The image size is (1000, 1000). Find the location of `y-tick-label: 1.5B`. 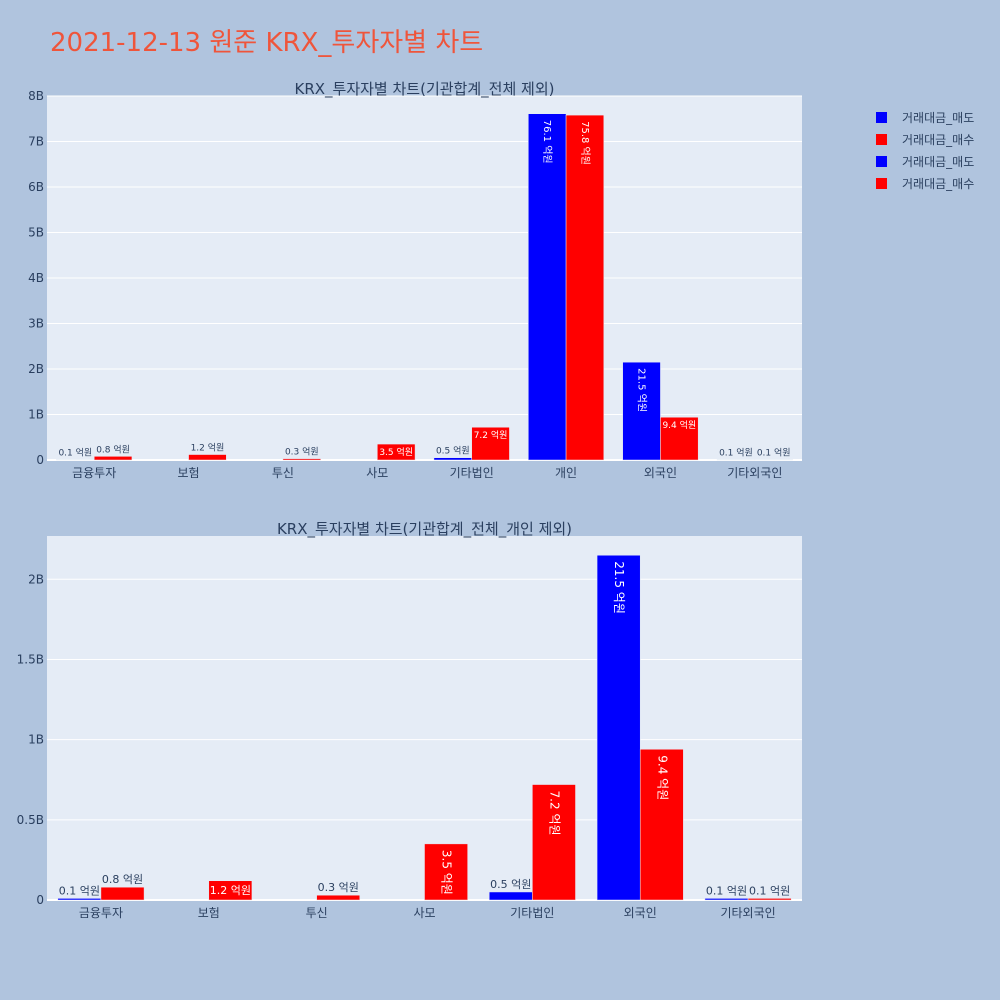

y-tick-label: 1.5B is located at coordinates (30, 659).